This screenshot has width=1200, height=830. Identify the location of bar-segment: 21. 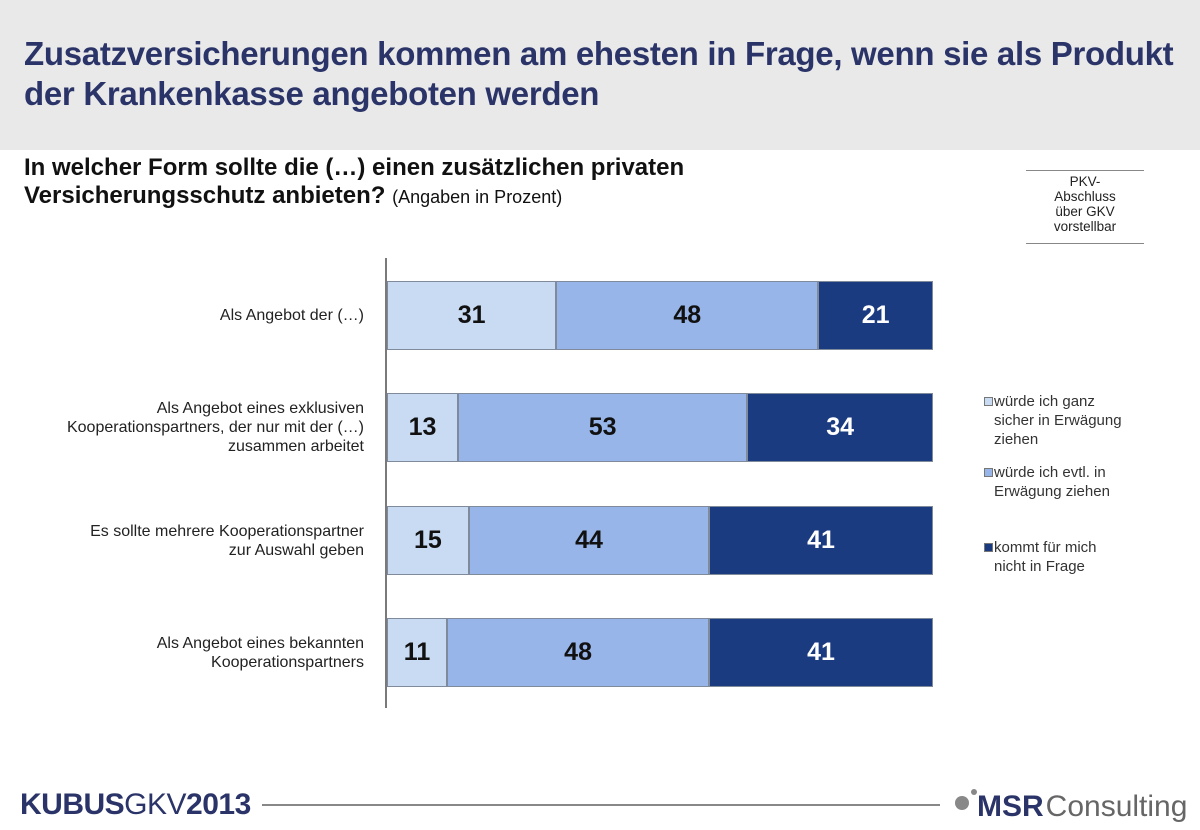
(875, 315).